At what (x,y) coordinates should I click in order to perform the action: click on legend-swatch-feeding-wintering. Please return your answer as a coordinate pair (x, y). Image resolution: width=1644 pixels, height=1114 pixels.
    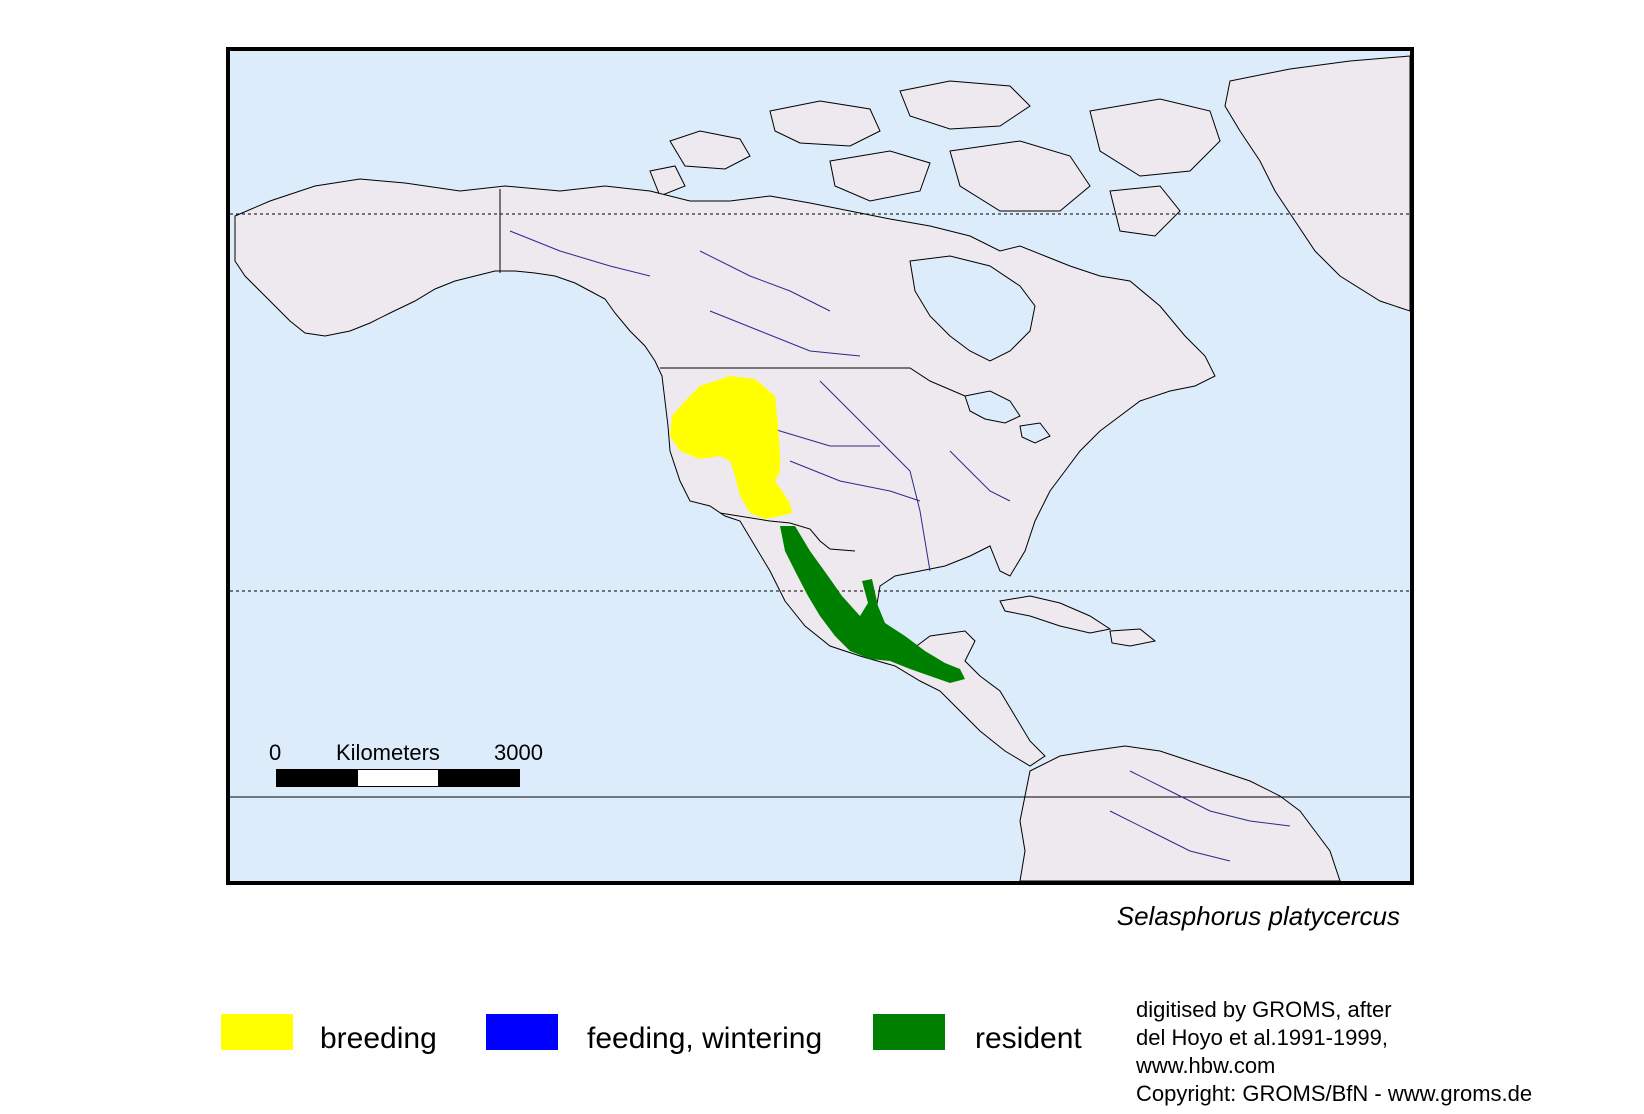
    Looking at the image, I should click on (522, 1032).